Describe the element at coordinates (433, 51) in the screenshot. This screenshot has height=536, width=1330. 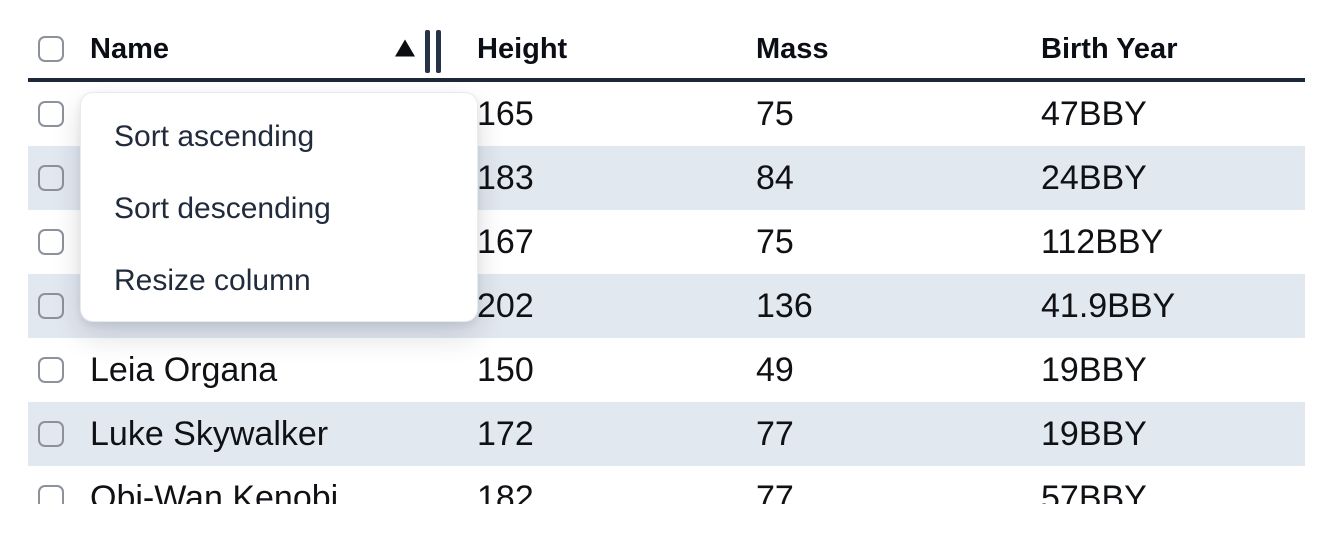
I see `column-resize-handle-icon` at that location.